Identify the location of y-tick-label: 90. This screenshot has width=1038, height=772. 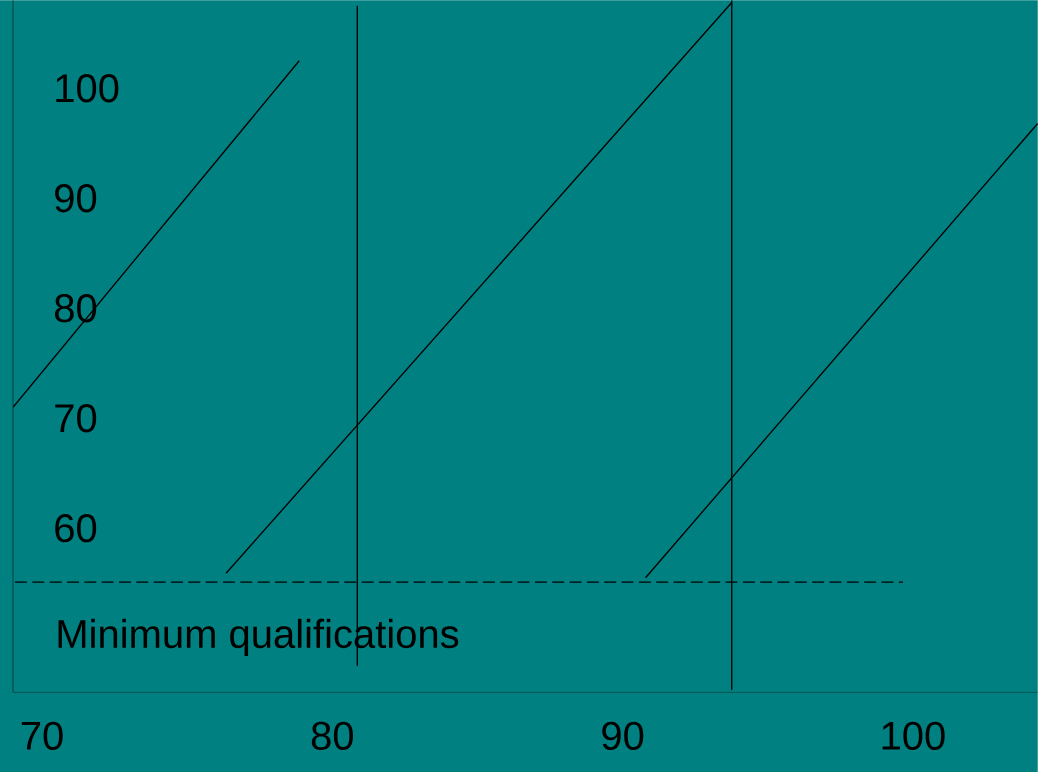
(76, 198).